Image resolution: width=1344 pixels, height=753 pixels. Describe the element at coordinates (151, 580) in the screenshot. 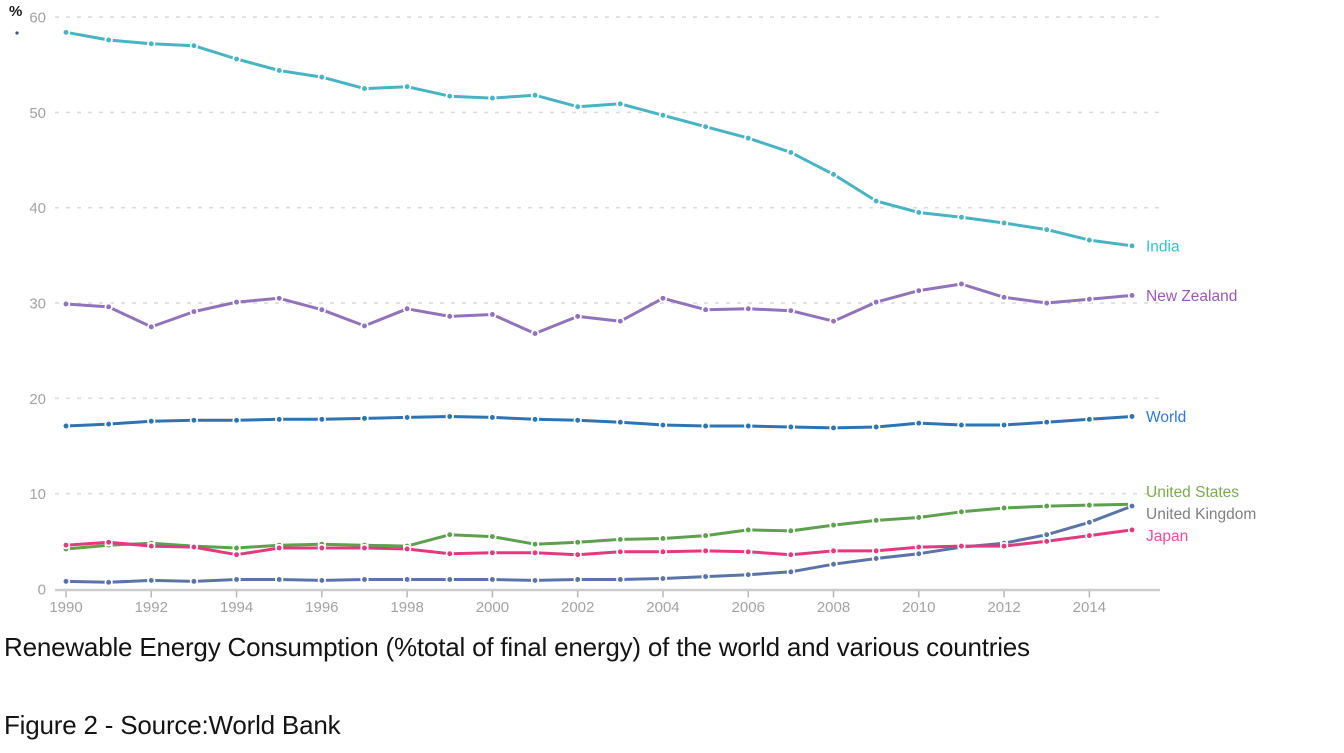

I see `data-point-united-kingdom-1992` at that location.